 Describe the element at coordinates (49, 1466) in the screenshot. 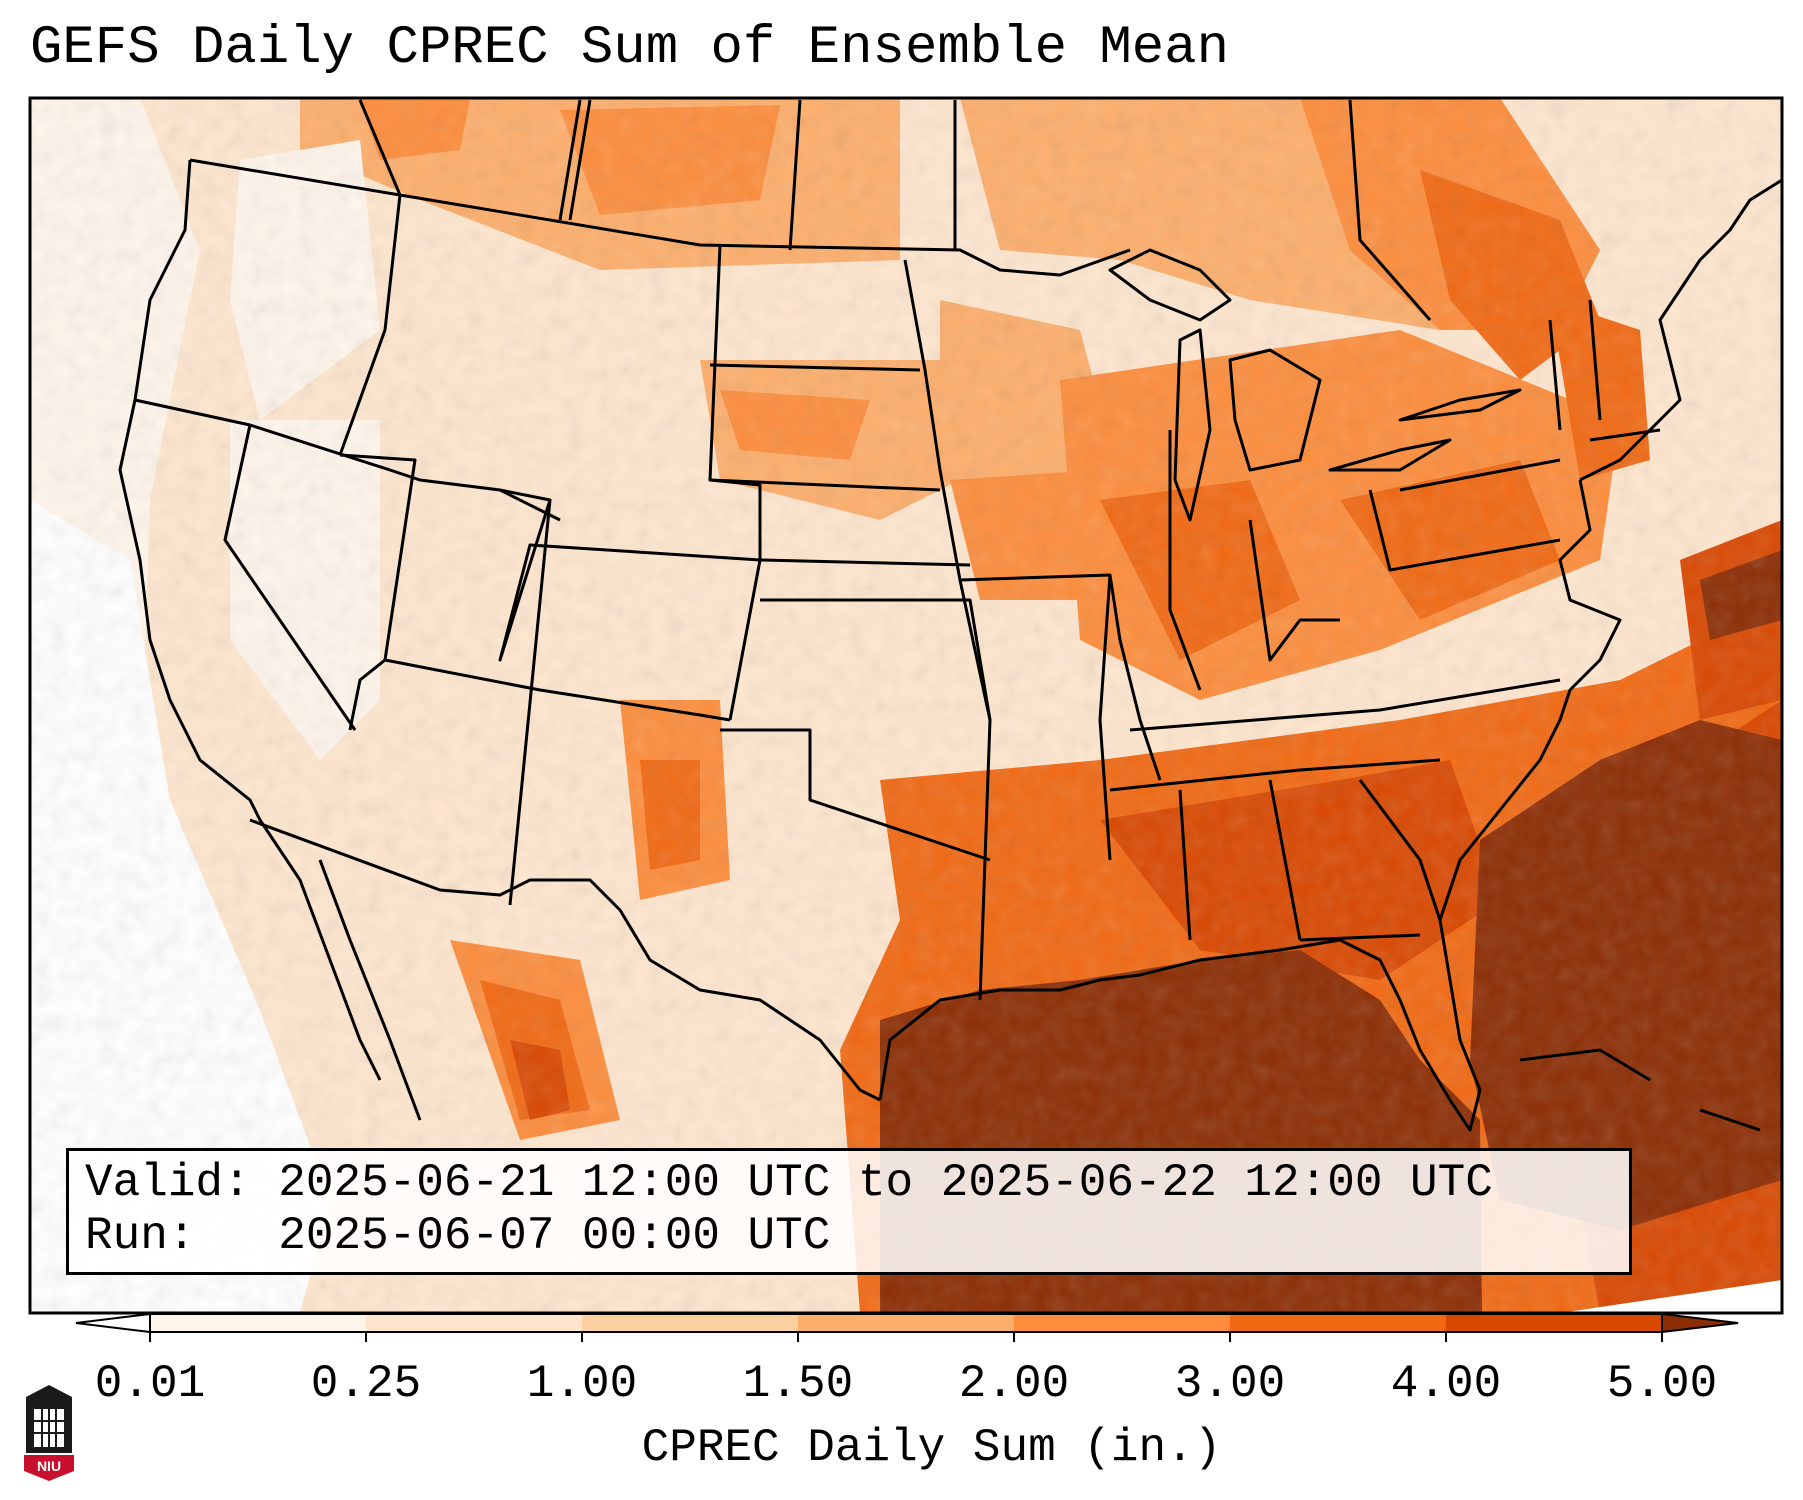

I see `niu-logo-text: NIU` at that location.